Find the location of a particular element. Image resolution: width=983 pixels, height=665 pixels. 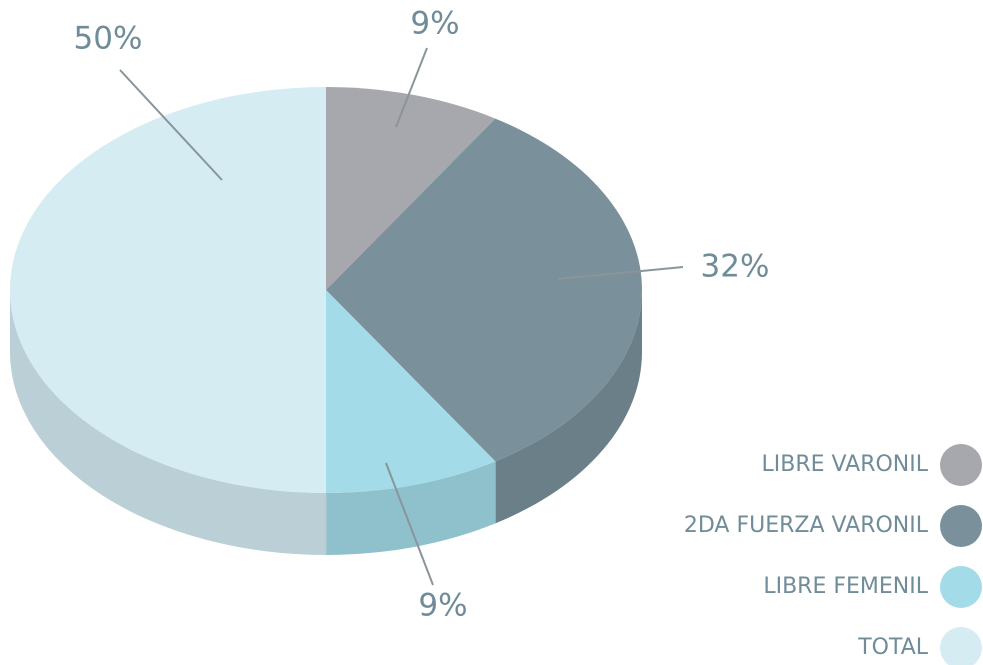

legend-label: 2DA FUERZA VARONIL is located at coordinates (806, 525).